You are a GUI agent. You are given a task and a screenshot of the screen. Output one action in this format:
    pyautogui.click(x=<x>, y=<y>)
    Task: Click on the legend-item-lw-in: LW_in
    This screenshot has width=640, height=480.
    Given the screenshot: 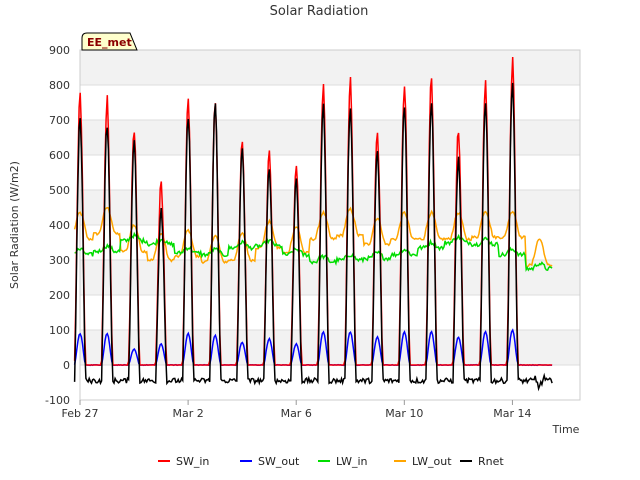 What is the action you would take?
    pyautogui.click(x=343, y=461)
    